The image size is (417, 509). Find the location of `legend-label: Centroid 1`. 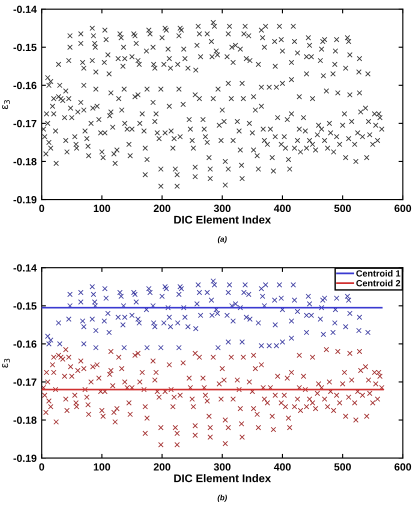

legend-label: Centroid 1 is located at coordinates (378, 273).